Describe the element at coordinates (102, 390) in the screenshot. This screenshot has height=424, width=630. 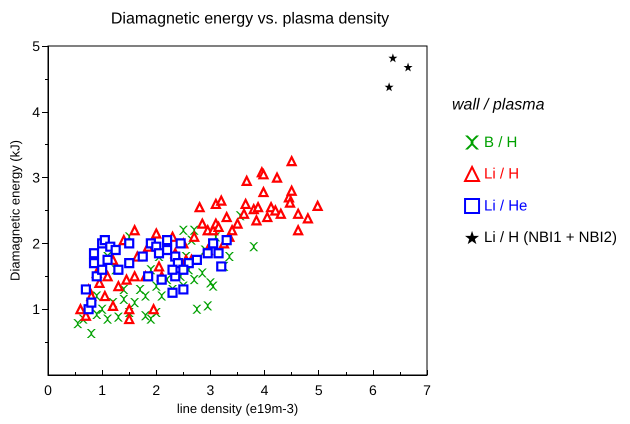
I see `x-tick-label: 1` at that location.